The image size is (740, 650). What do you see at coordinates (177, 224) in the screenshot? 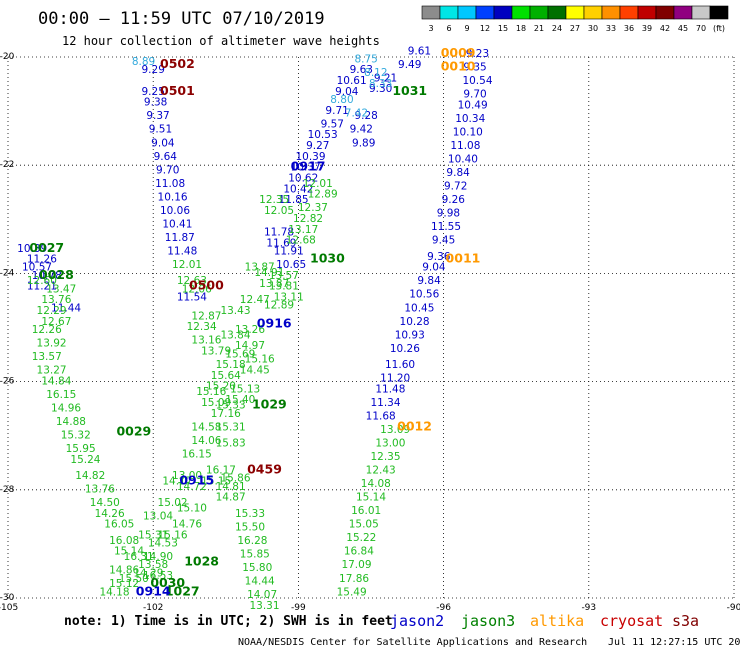
I see `swh-value: 10.41` at bounding box center [177, 224].